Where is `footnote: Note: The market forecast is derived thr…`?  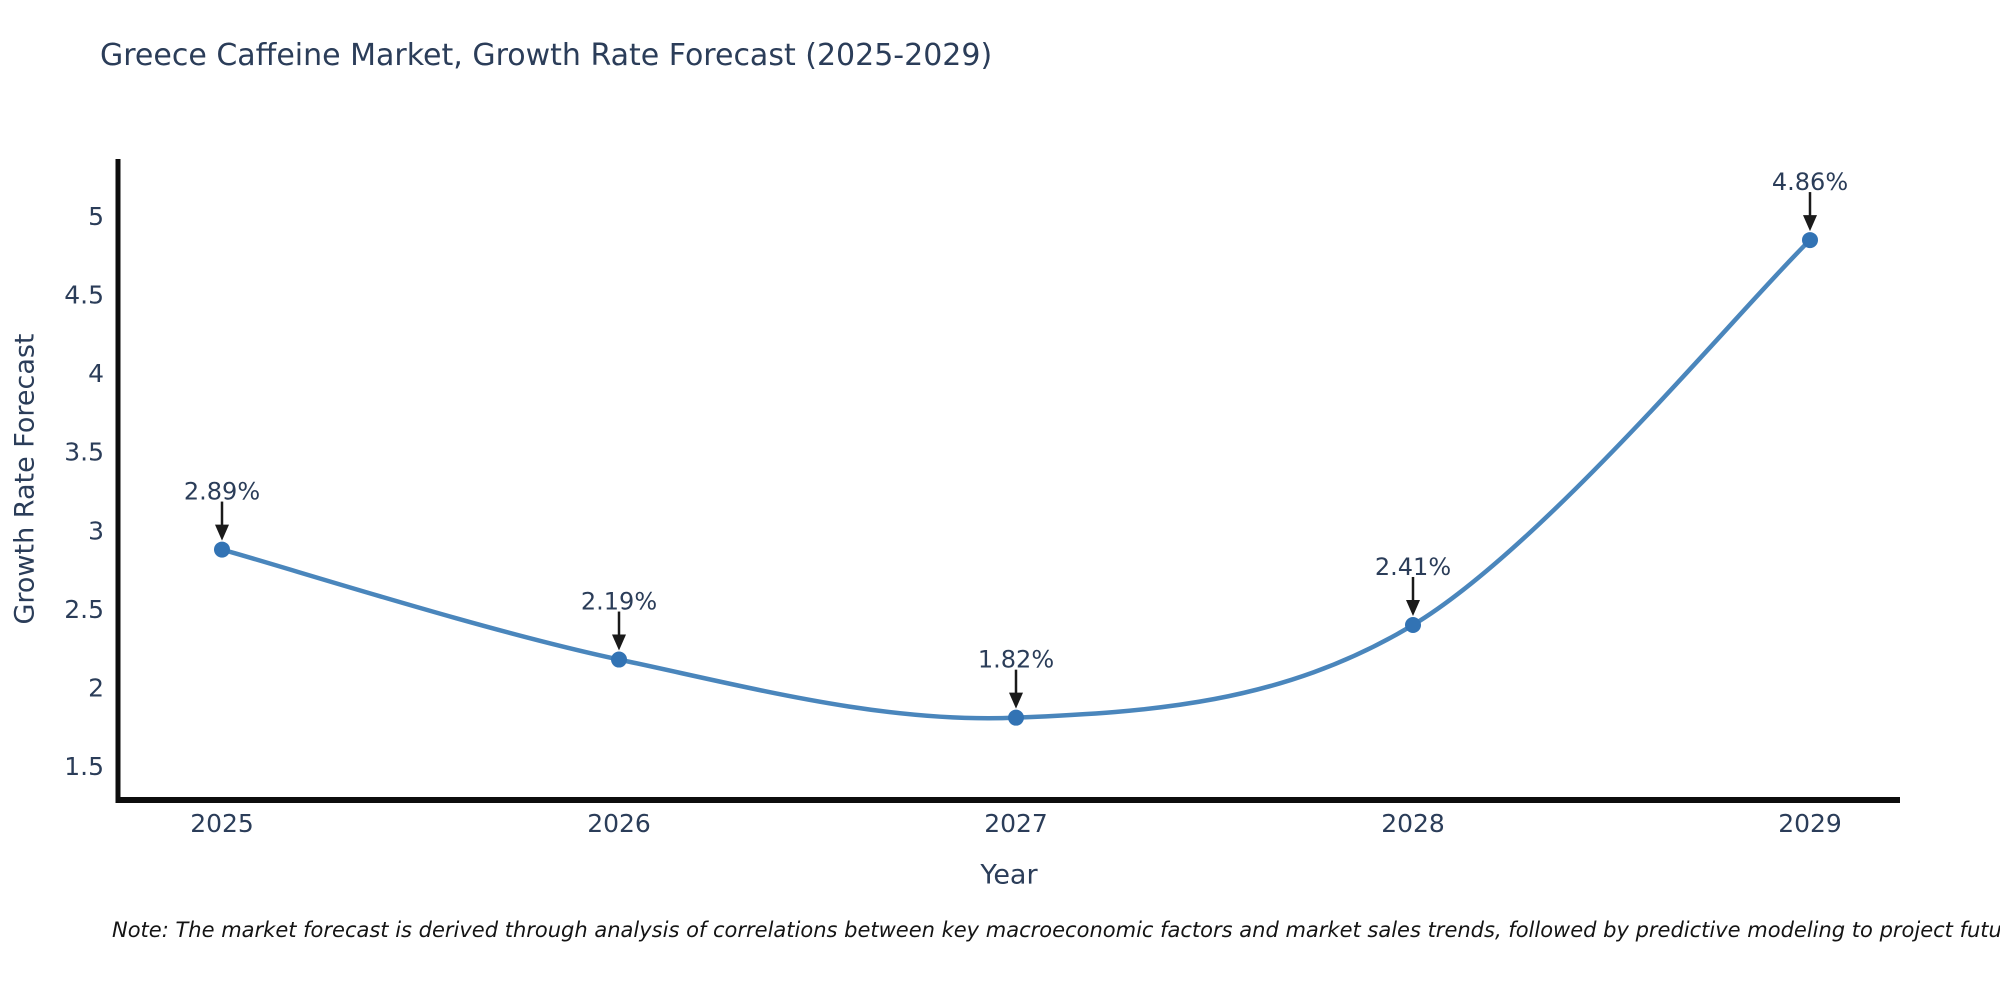 footnote: Note: The market forecast is derived thr… is located at coordinates (1056, 930).